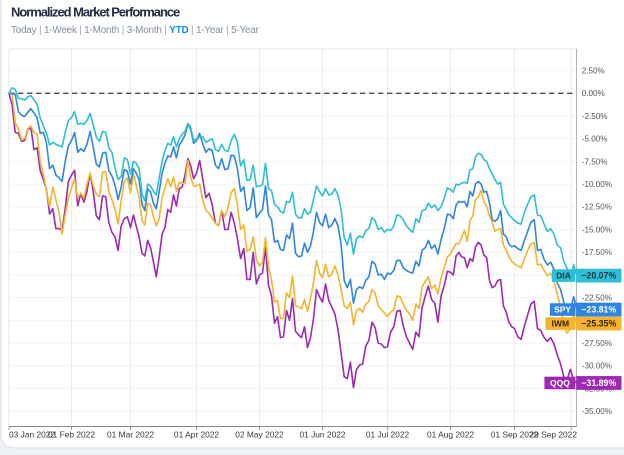  Describe the element at coordinates (71, 434) in the screenshot. I see `svg-text: 01 Feb 2022` at that location.